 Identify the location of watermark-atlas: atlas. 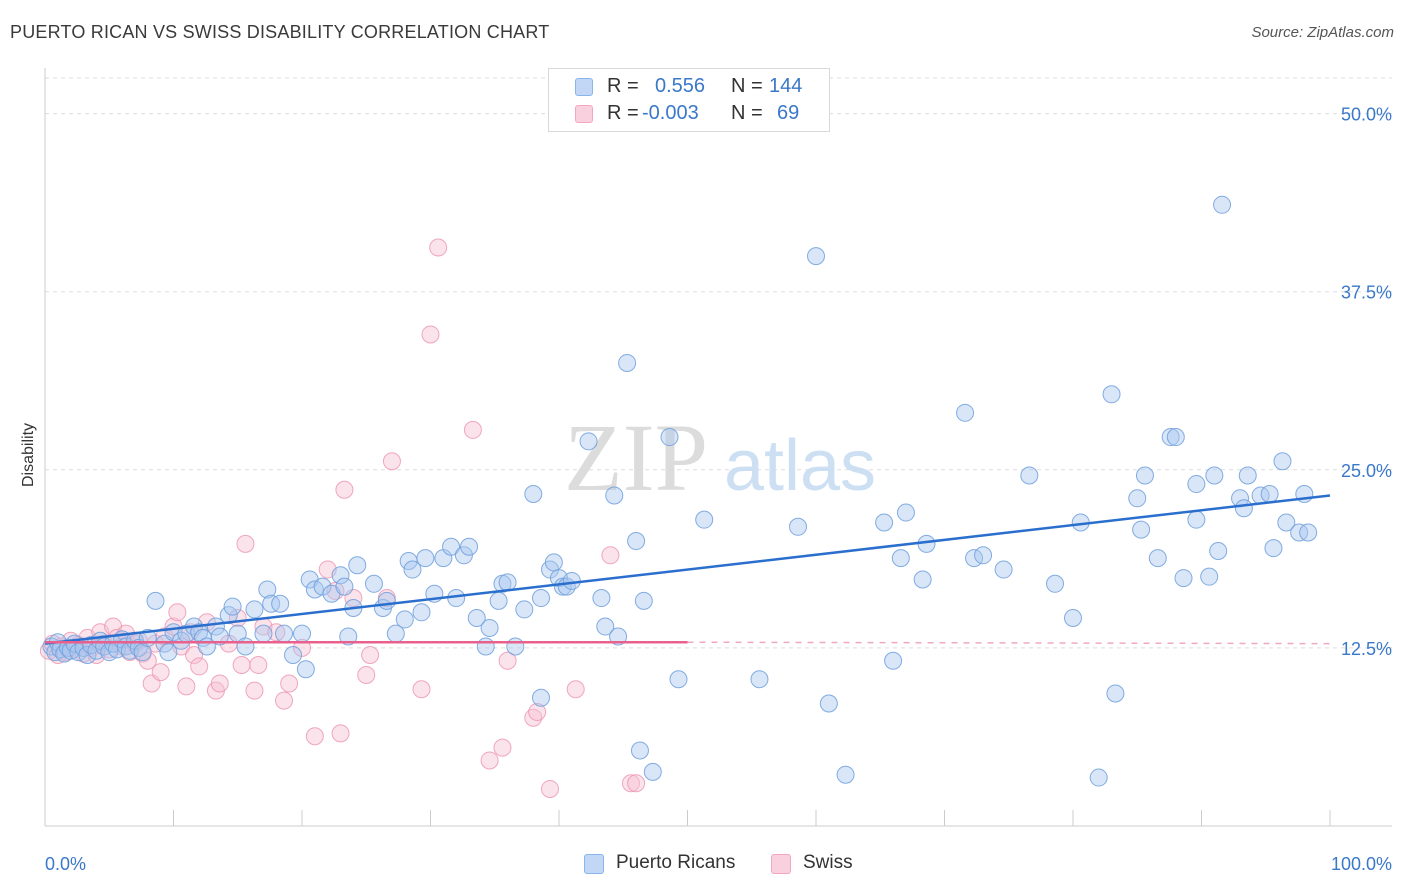
(800, 466).